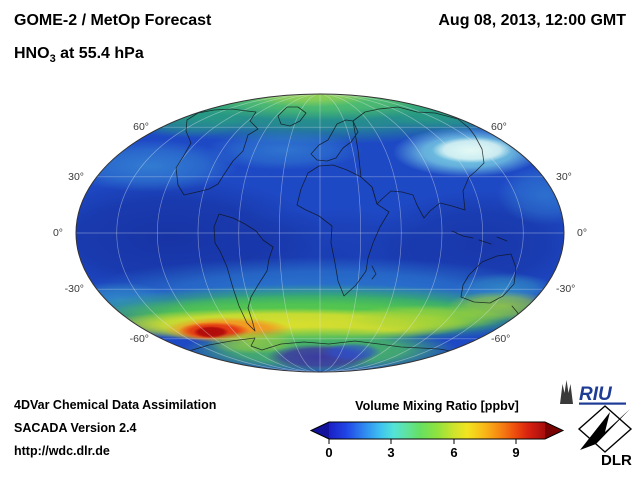  What do you see at coordinates (320, 344) in the screenshot?
I see `coastline-antarctica` at bounding box center [320, 344].